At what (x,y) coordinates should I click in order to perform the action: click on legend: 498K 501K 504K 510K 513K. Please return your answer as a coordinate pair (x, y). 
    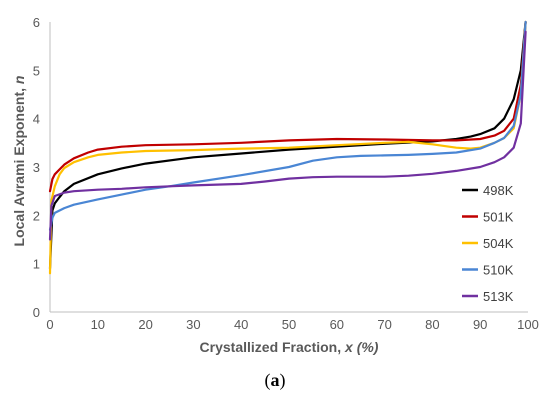
    Looking at the image, I should click on (488, 243).